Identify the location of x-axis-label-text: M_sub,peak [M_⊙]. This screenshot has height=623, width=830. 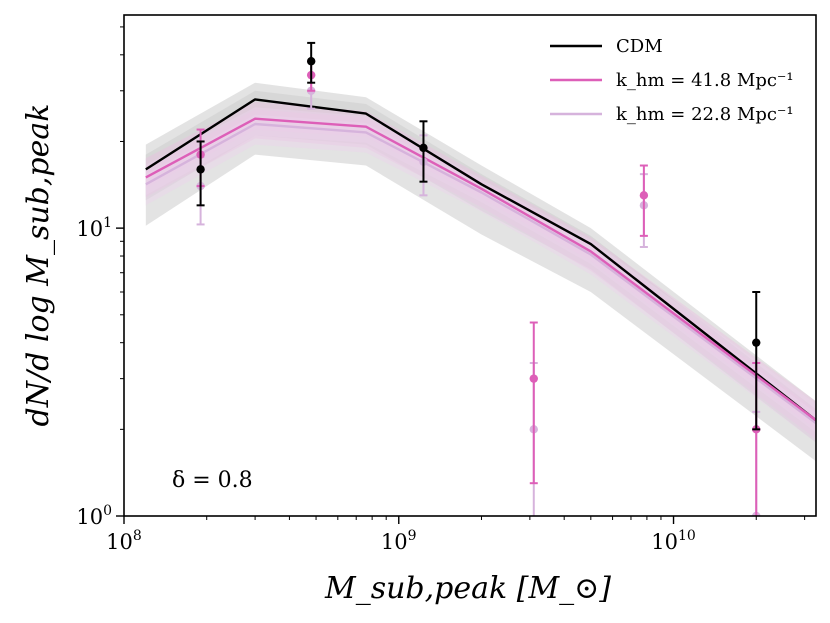
(467, 588).